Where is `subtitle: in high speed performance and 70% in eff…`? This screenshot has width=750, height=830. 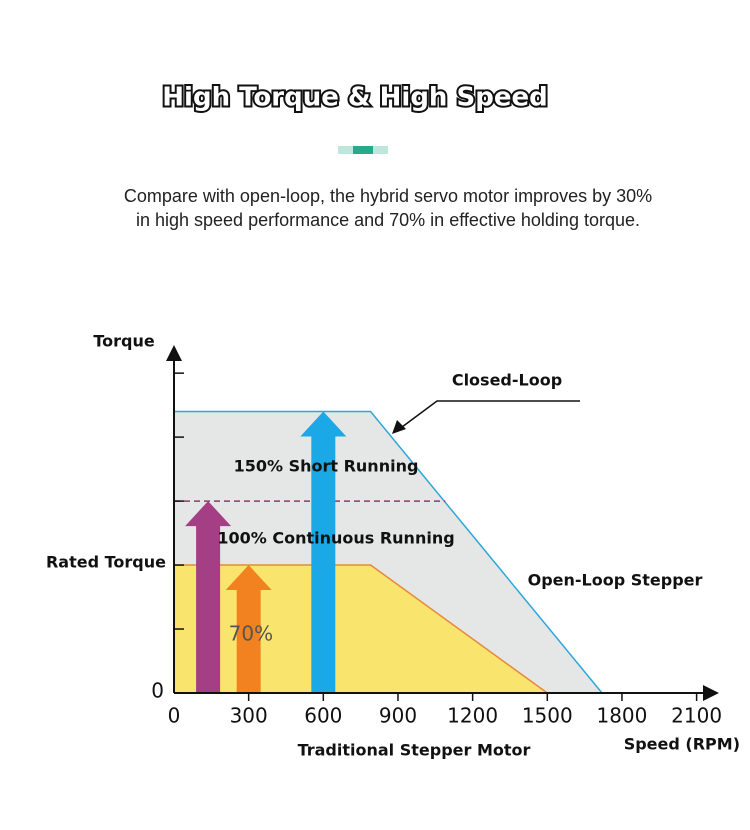 subtitle: in high speed performance and 70% in eff… is located at coordinates (388, 220).